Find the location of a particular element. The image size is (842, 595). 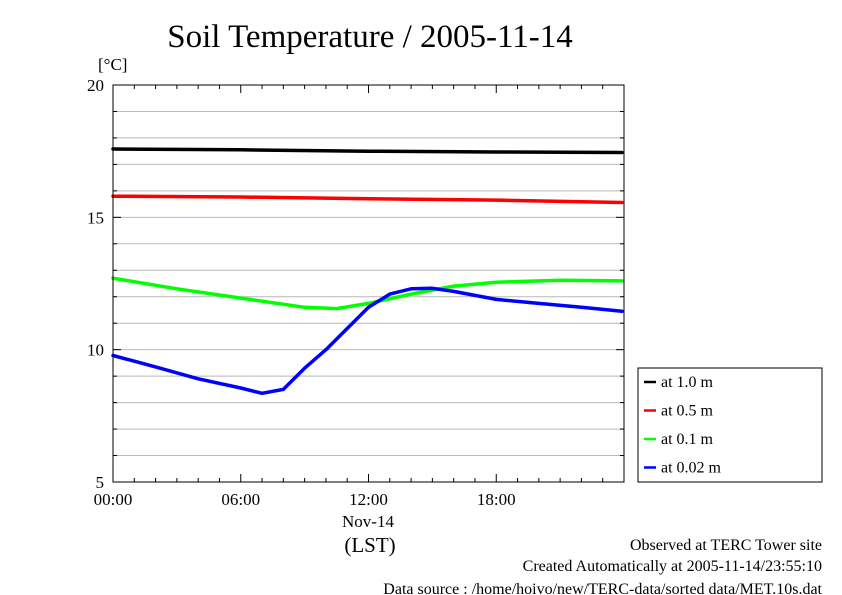

x-tick-label: 06:00 is located at coordinates (240, 499).